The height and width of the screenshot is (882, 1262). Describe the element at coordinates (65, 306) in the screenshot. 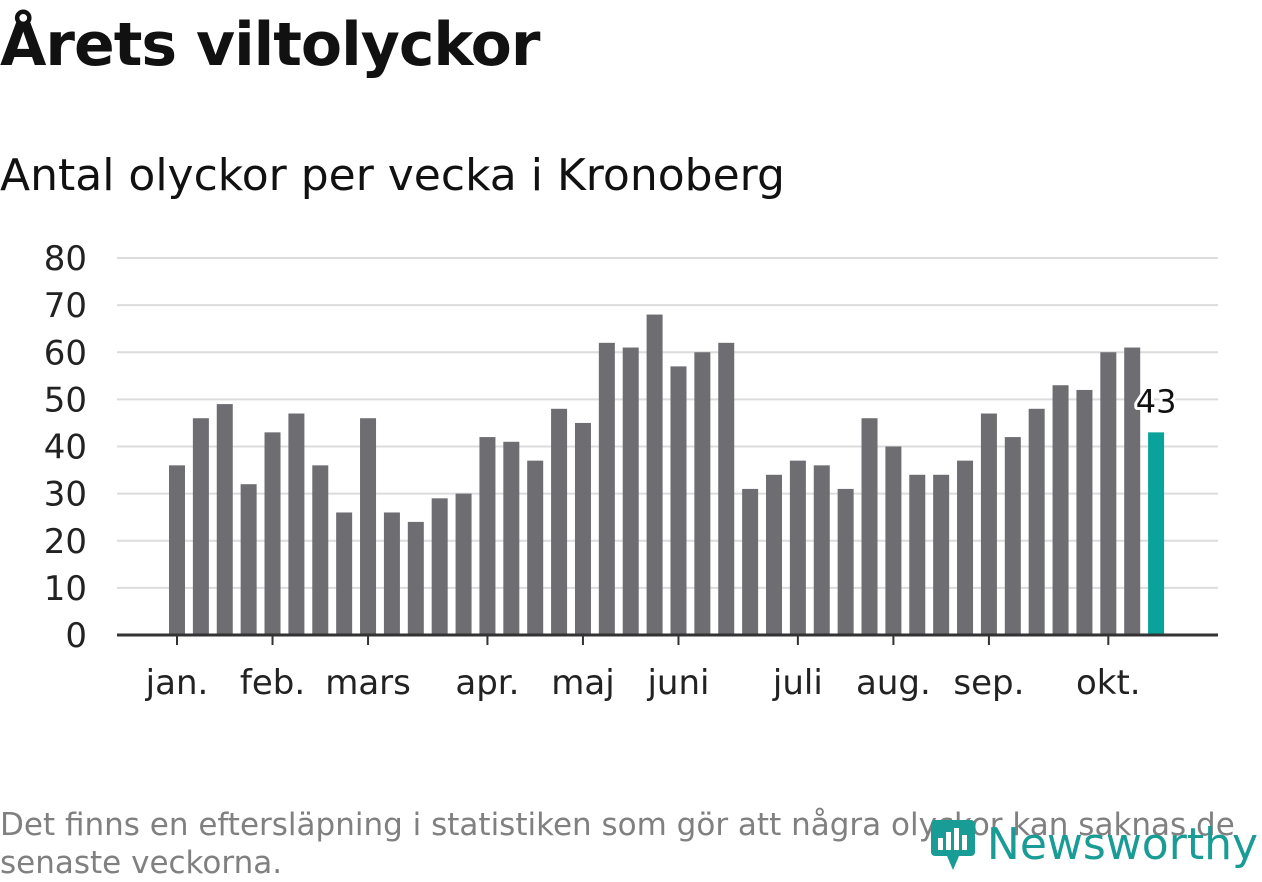

I see `y-tick-label: 70` at that location.